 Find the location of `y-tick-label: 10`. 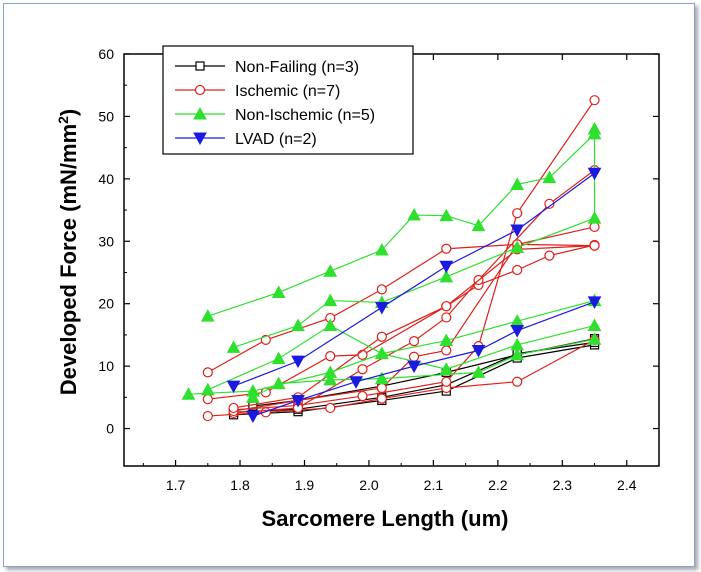

y-tick-label: 10 is located at coordinates (106, 366).